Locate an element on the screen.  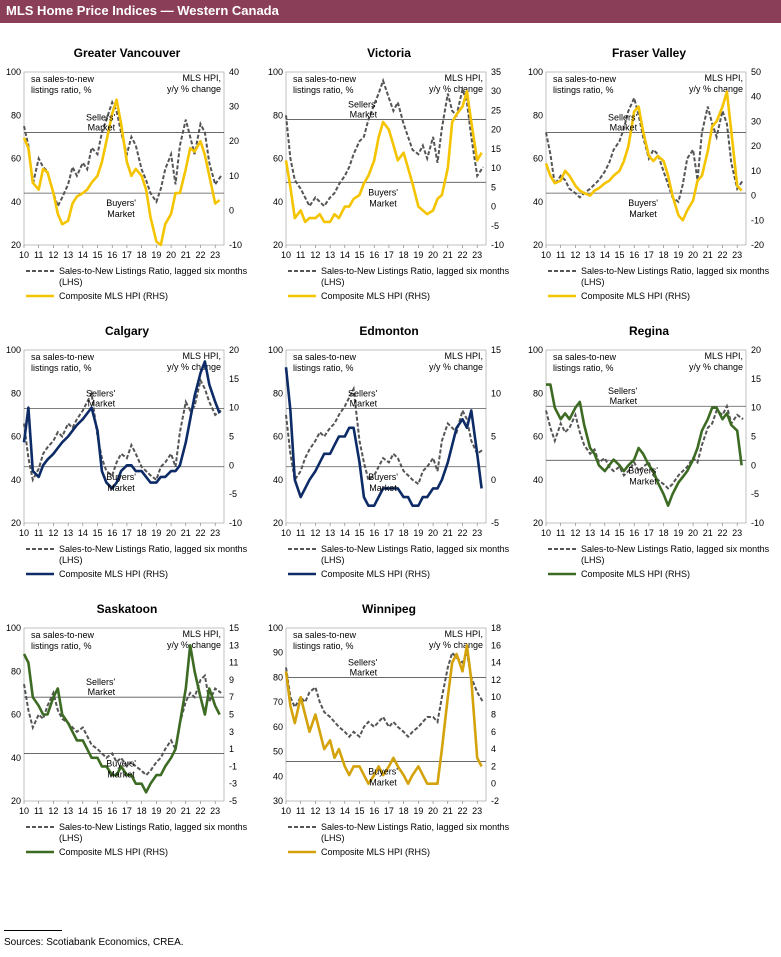
y-left-tick-label: 90 is located at coordinates (278, 653).